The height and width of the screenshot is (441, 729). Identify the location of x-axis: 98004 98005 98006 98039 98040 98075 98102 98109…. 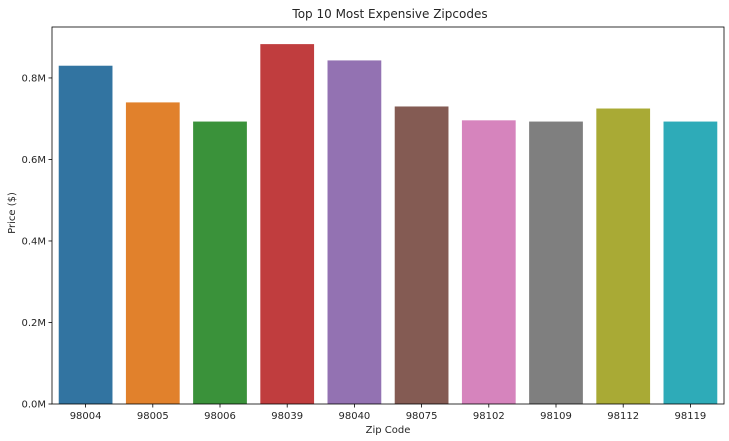
(388, 413).